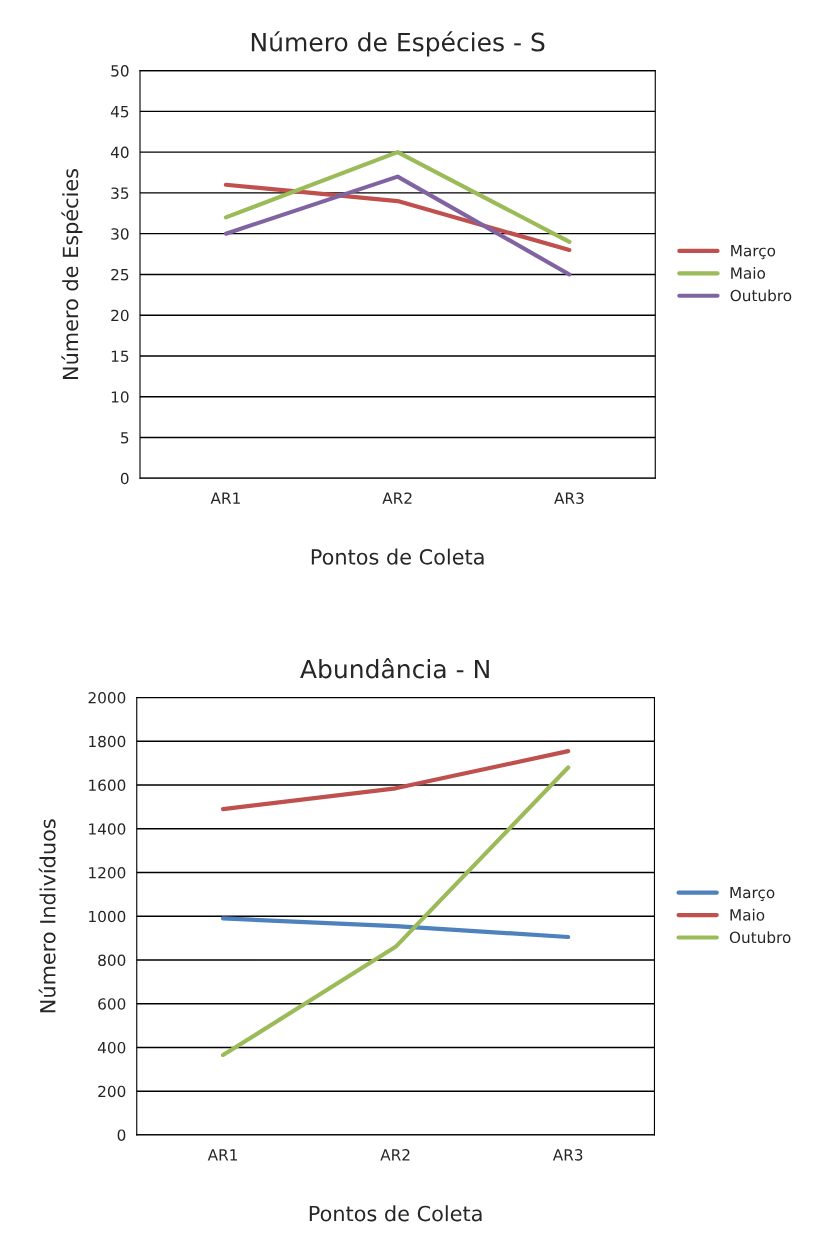 The height and width of the screenshot is (1239, 814). What do you see at coordinates (107, 829) in the screenshot?
I see `y-tick-label: 1400` at bounding box center [107, 829].